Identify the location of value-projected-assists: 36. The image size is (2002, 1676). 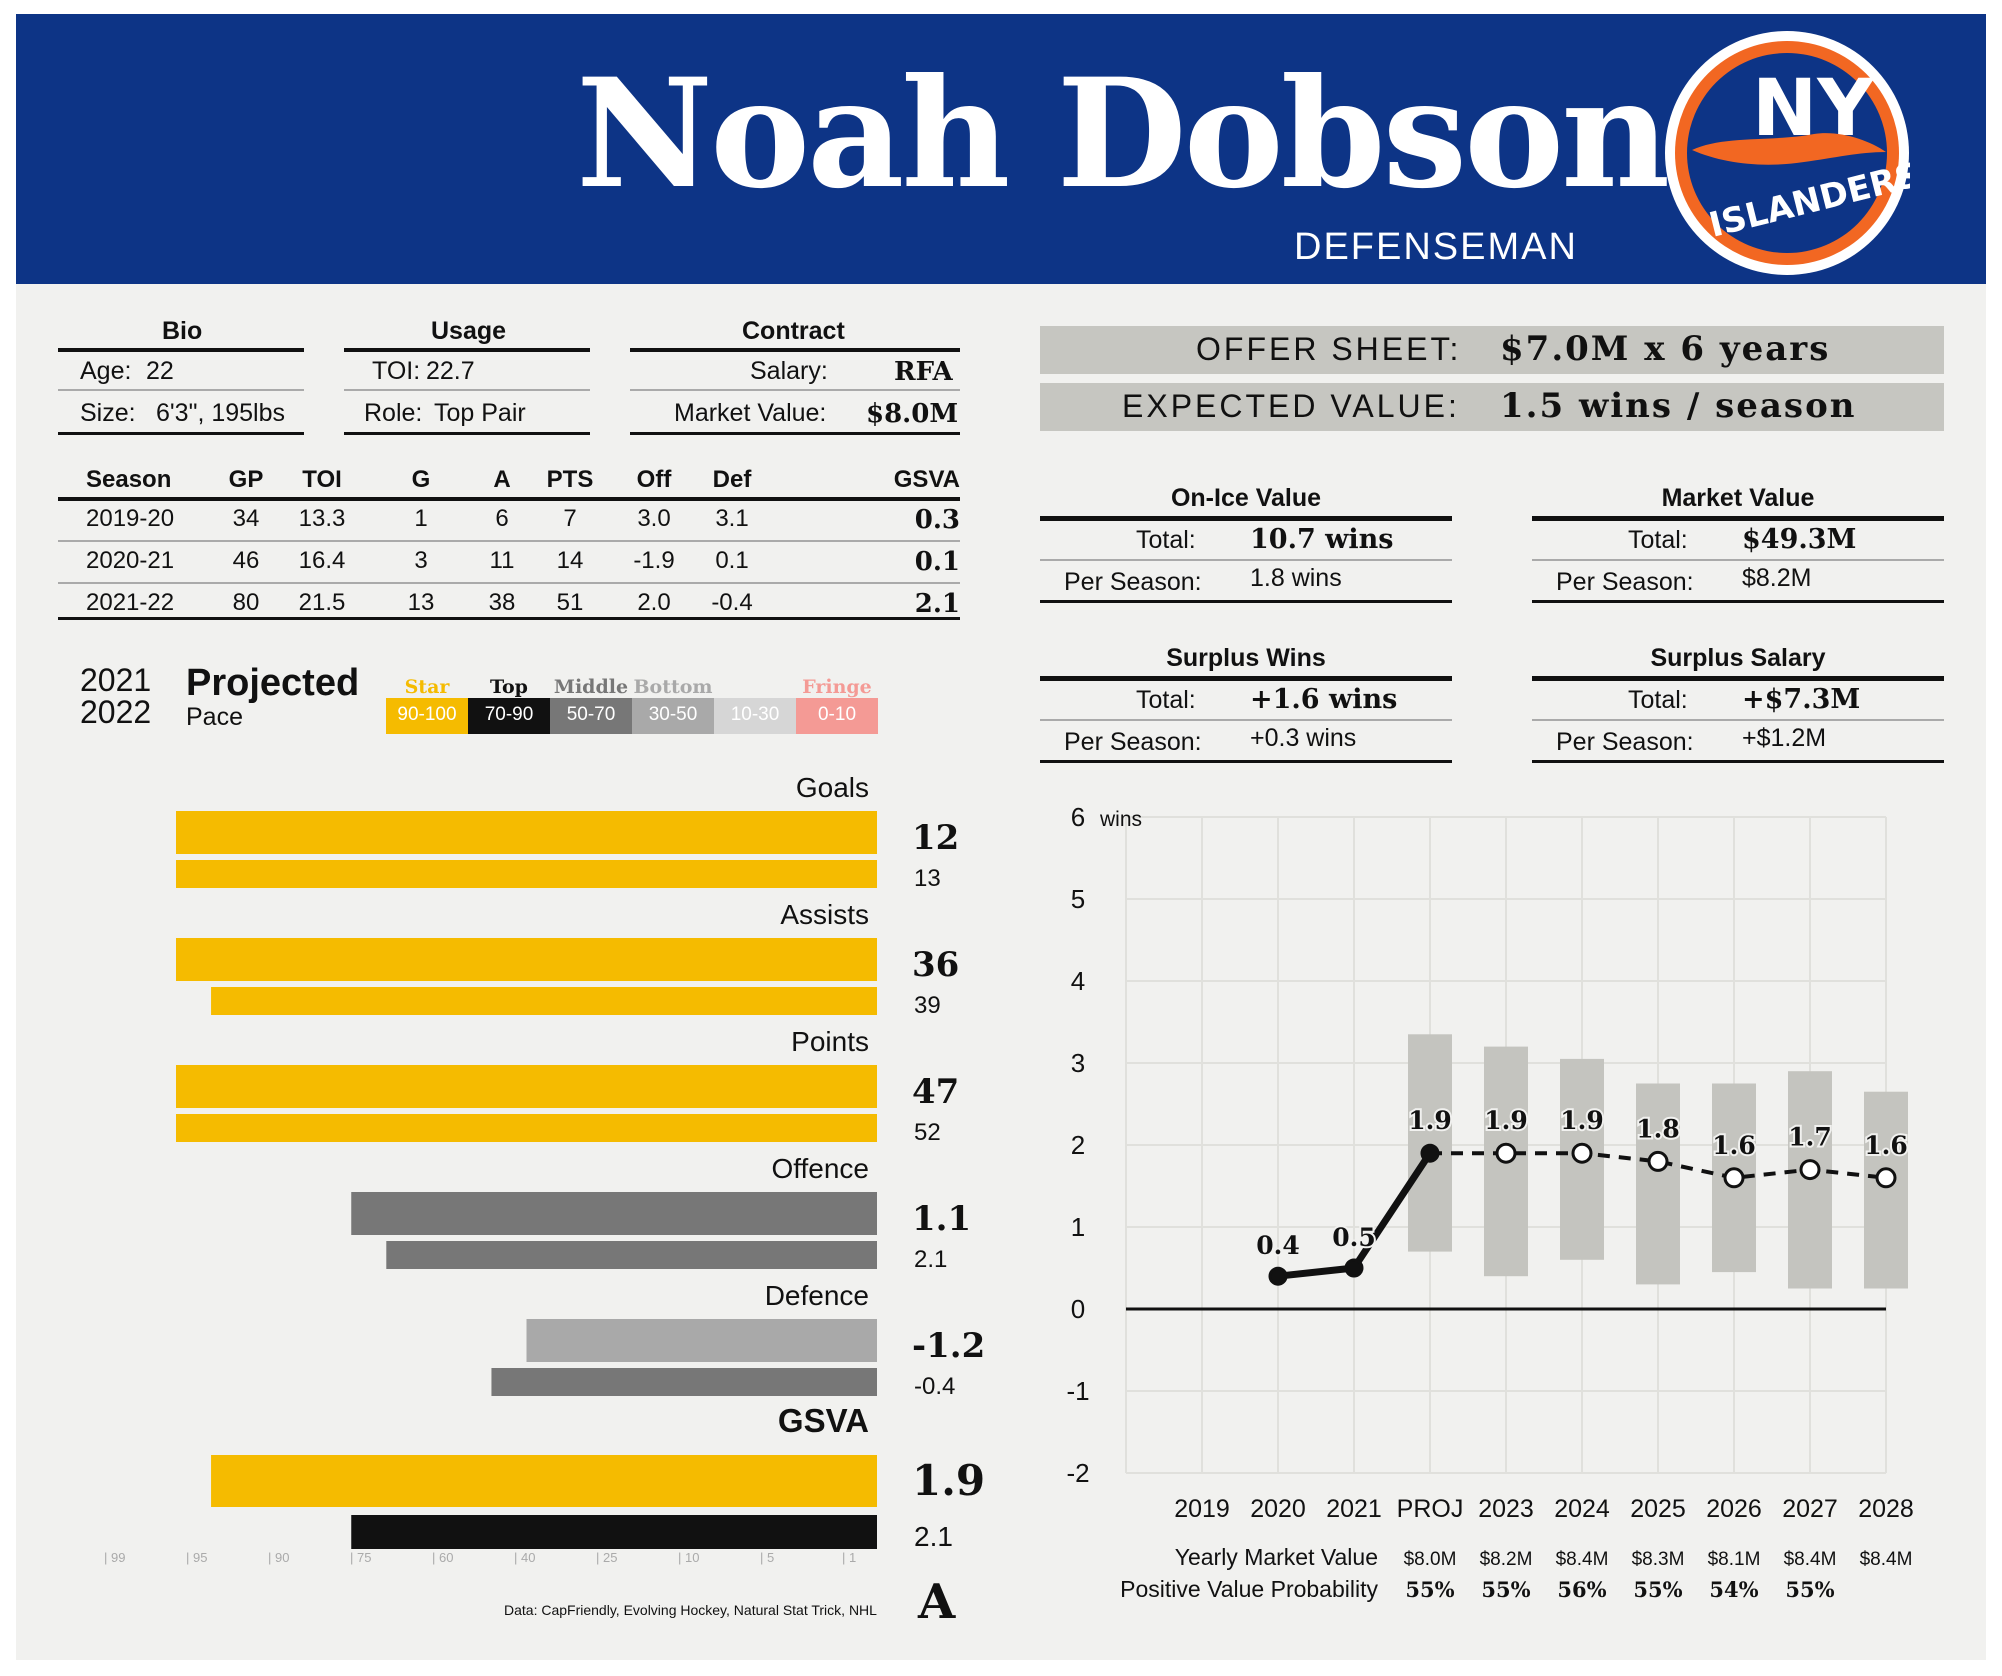
(935, 965).